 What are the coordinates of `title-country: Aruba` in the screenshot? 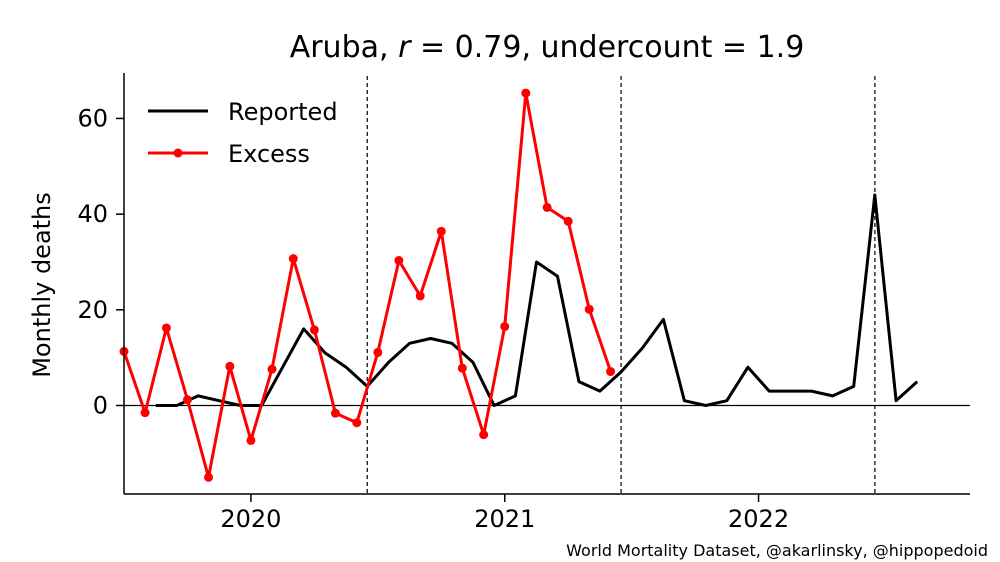 It's located at (334, 47).